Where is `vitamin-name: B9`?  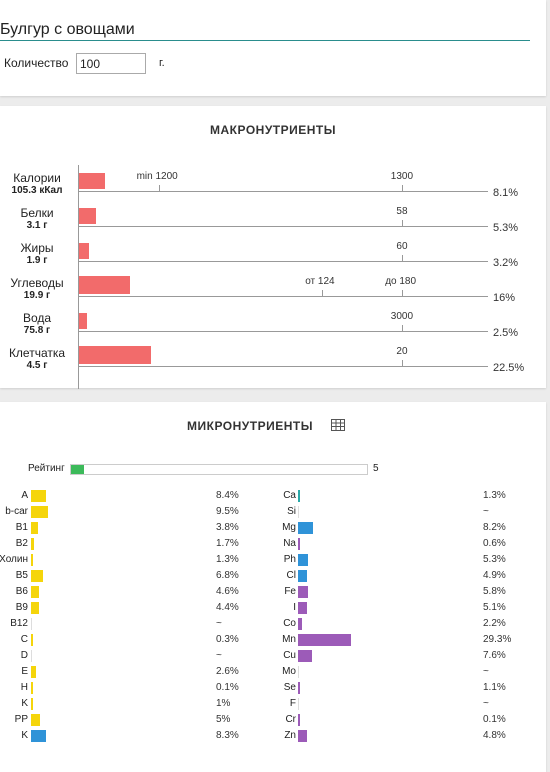 vitamin-name: B9 is located at coordinates (21, 607).